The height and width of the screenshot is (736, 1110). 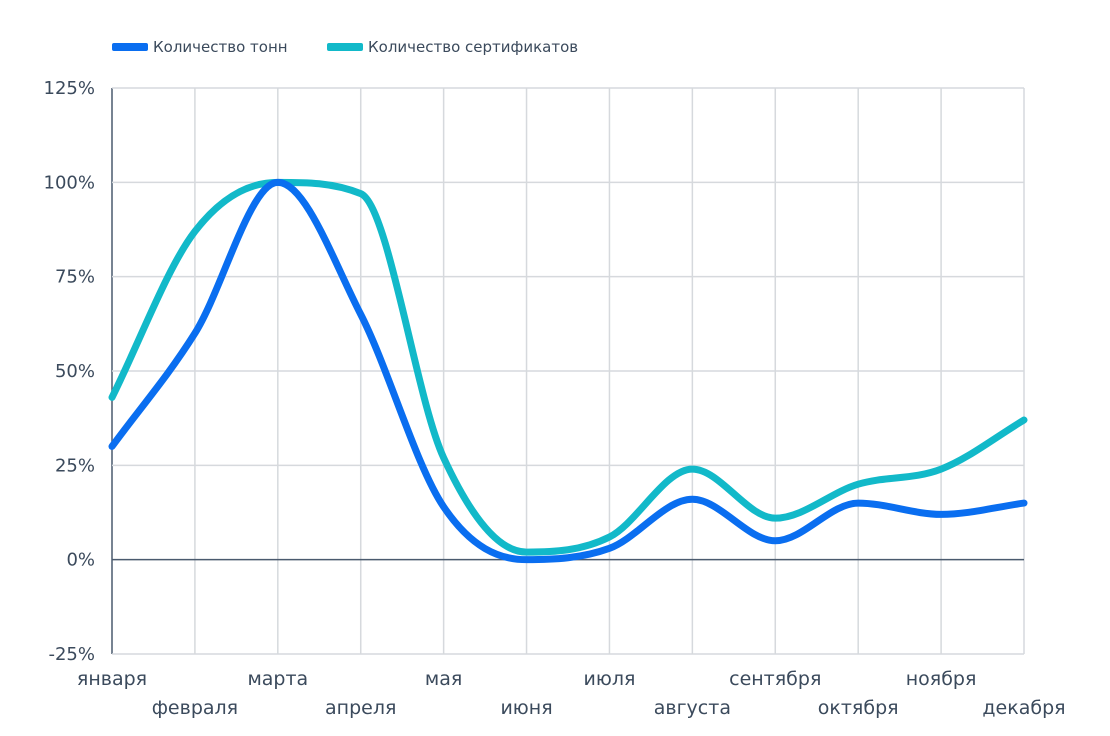 I want to click on legend-item-certificates: Количество сертификатов, so click(x=452, y=47).